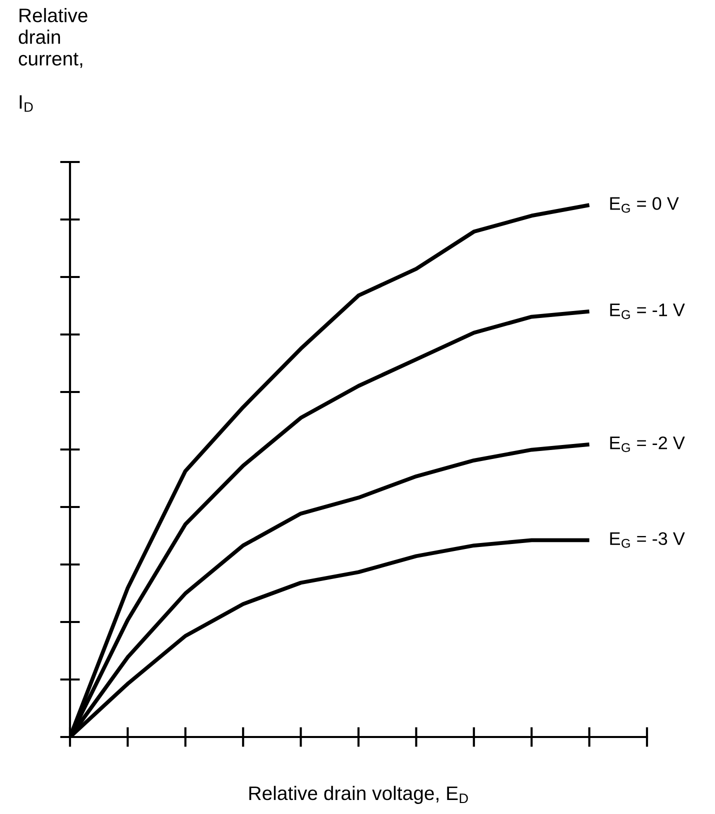 The height and width of the screenshot is (814, 715). I want to click on x-axis-title: Relative drain voltage, E$_{D}$, so click(358, 795).